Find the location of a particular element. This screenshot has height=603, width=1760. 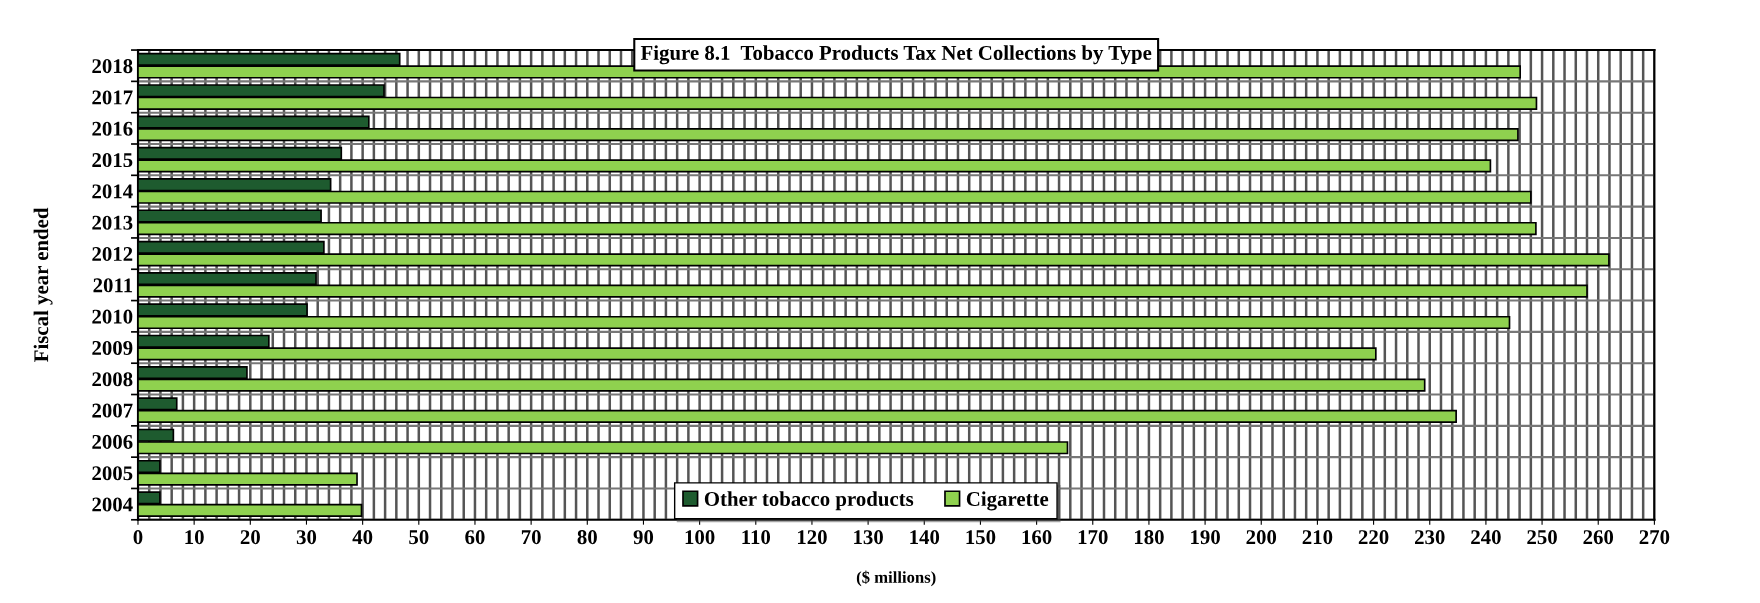

x-tick-label: 40 is located at coordinates (362, 537).